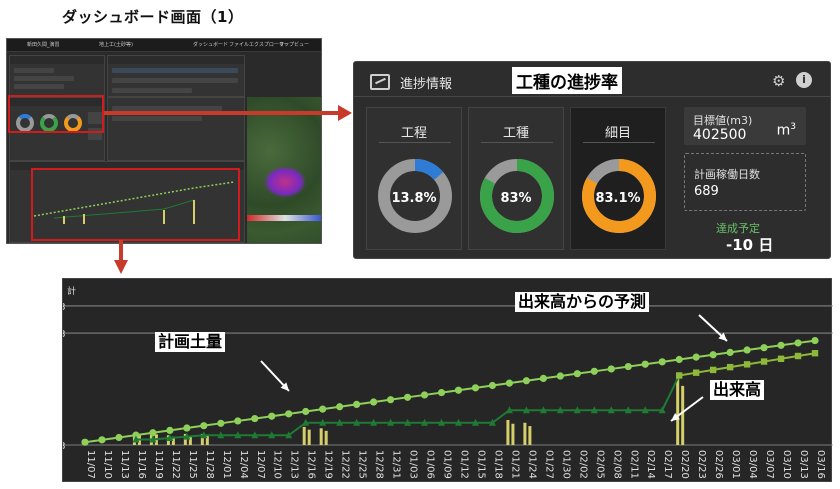 The width and height of the screenshot is (840, 489). What do you see at coordinates (718, 464) in the screenshot?
I see `x-tick-label: 02/26` at bounding box center [718, 464].